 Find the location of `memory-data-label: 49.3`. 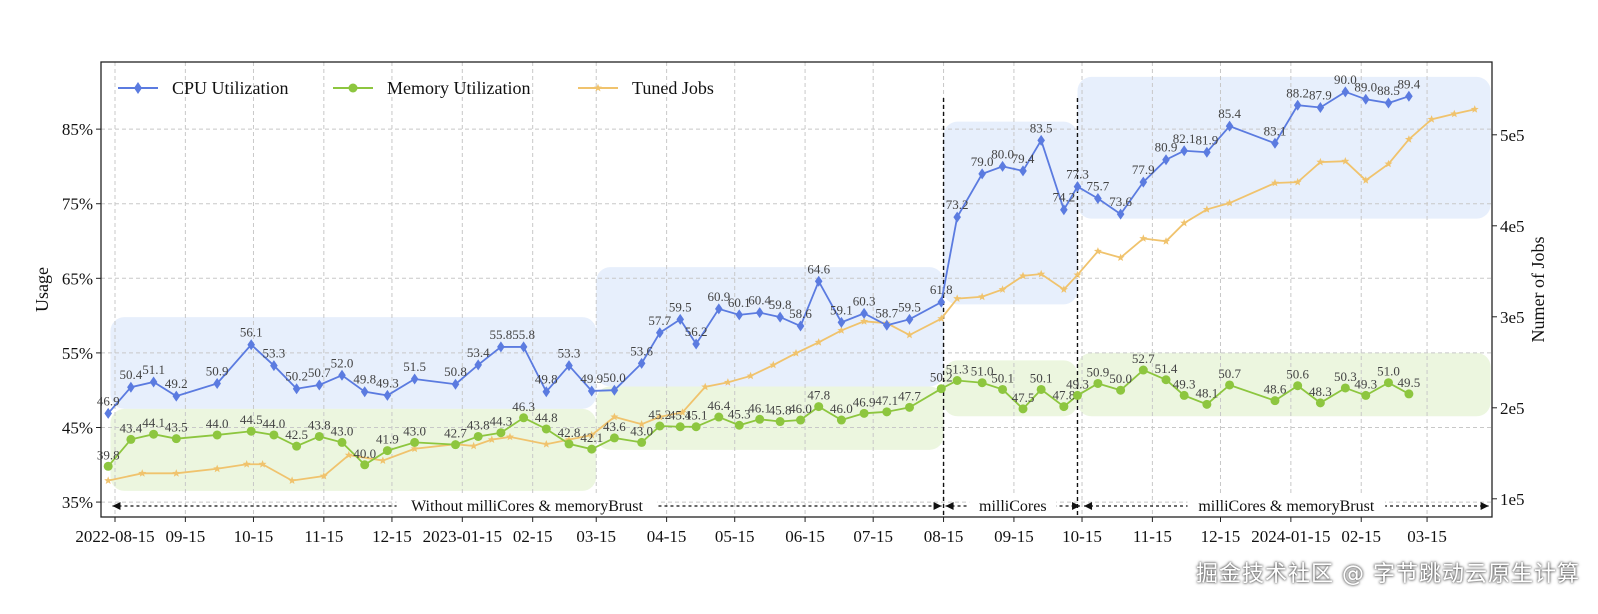

memory-data-label: 49.3 is located at coordinates (1077, 383).